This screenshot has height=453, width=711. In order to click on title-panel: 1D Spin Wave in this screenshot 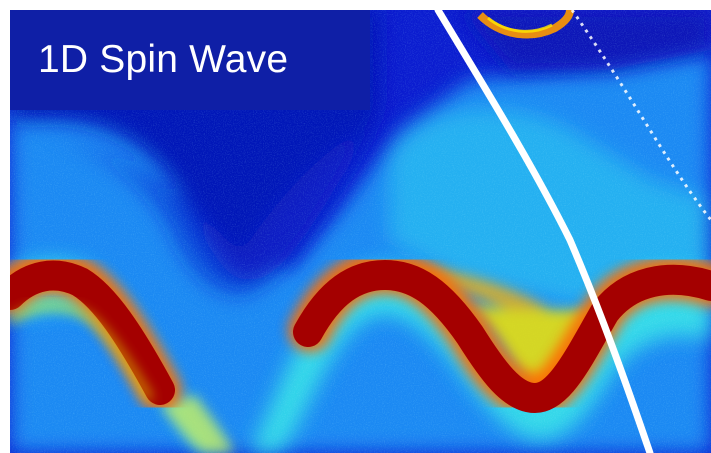, I will do `click(190, 60)`.